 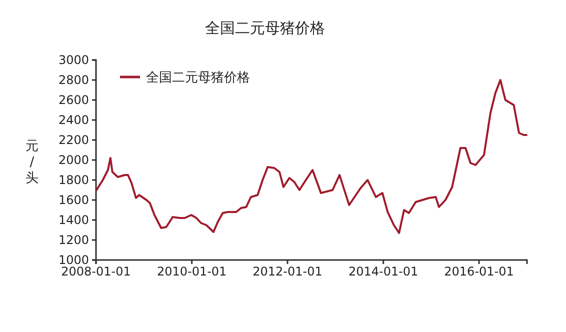 What do you see at coordinates (73, 159) in the screenshot?
I see `y-tick-label: 2000` at bounding box center [73, 159].